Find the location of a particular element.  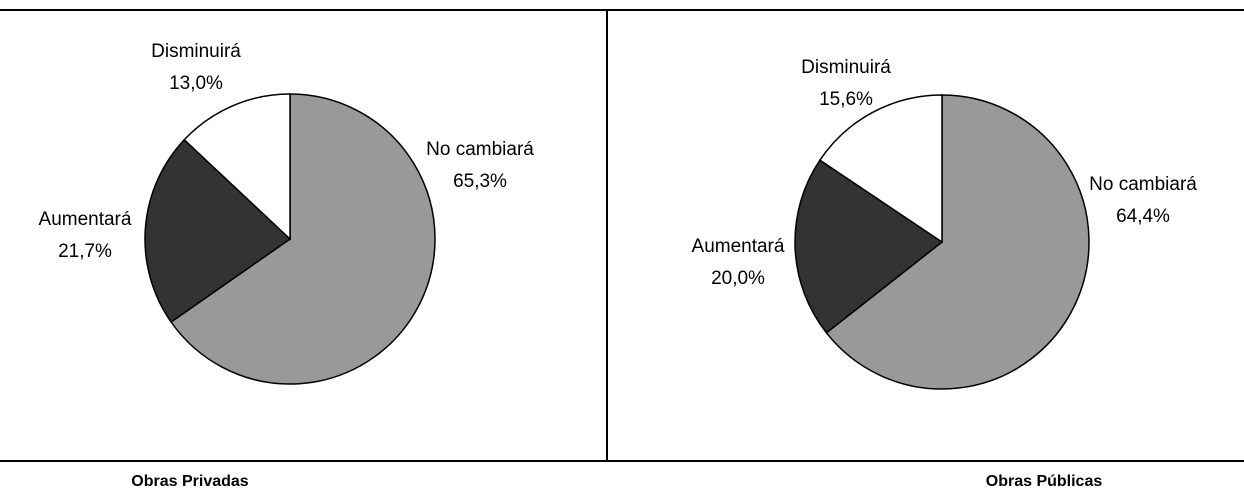

value-label: 65,3% is located at coordinates (480, 181).